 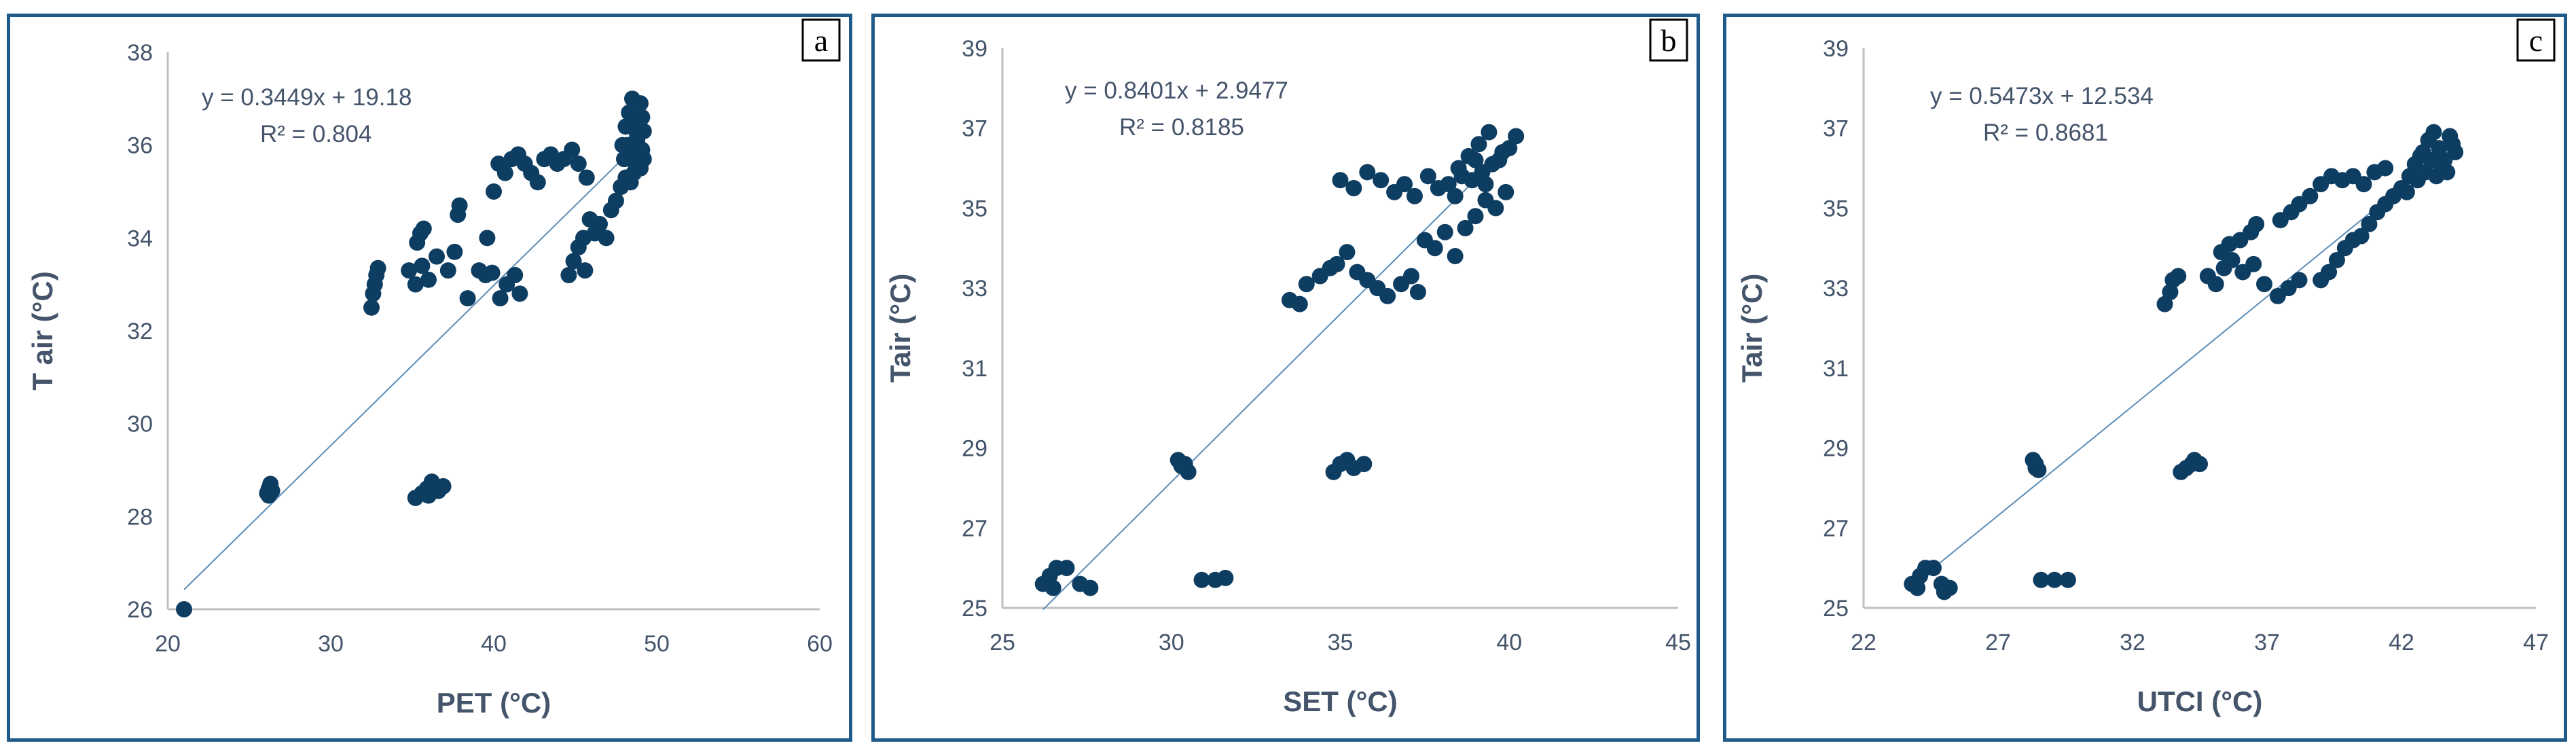 What do you see at coordinates (2042, 96) in the screenshot?
I see `regression-equation: y = 0.5473x + 12.534` at bounding box center [2042, 96].